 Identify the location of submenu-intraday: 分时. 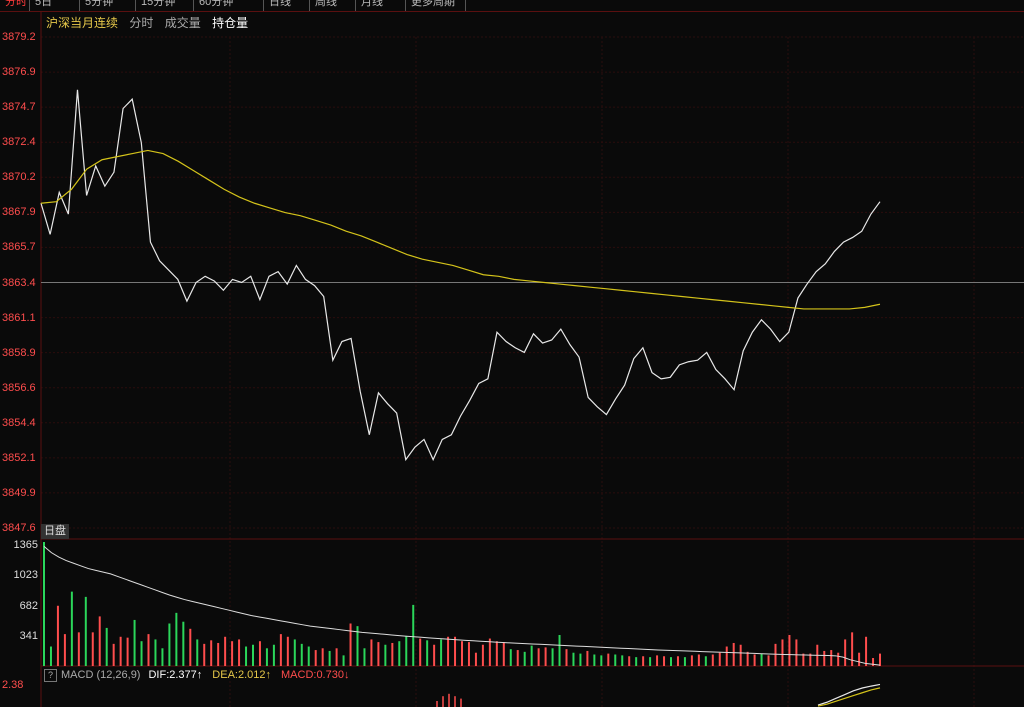
(141, 23).